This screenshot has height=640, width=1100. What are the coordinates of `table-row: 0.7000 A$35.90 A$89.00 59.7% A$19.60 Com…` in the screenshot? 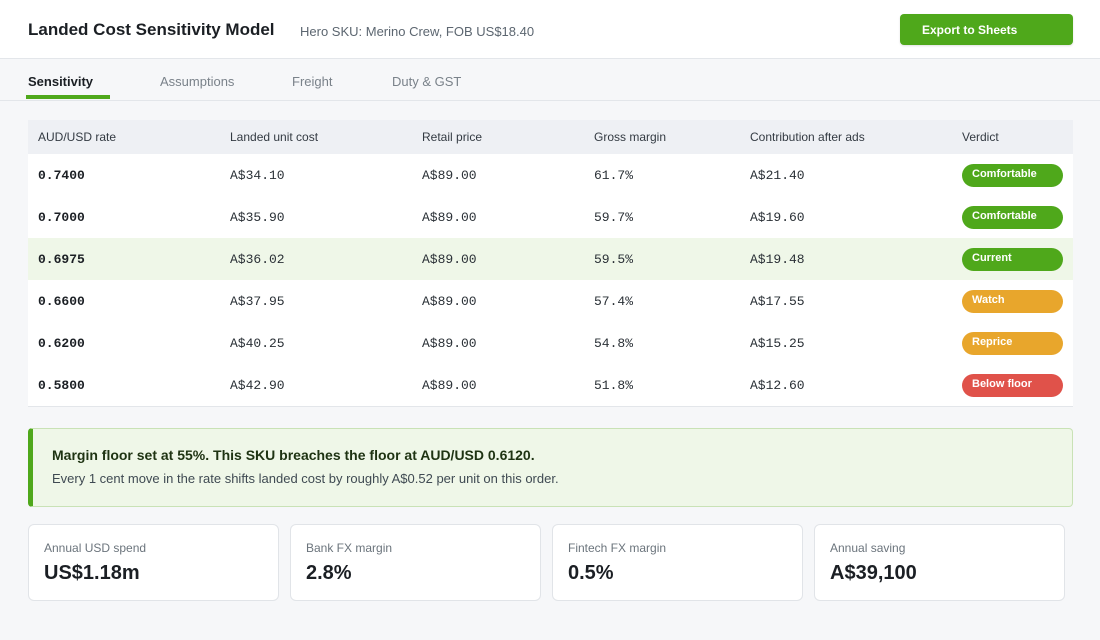 It's located at (550, 217).